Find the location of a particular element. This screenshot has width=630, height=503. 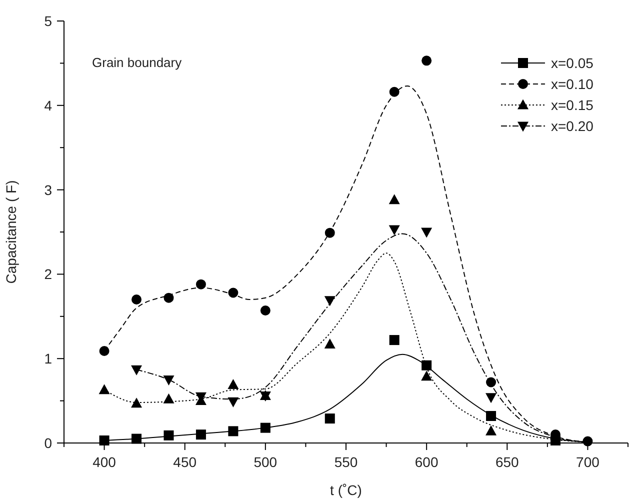

x-tick-label: 450 is located at coordinates (185, 462).